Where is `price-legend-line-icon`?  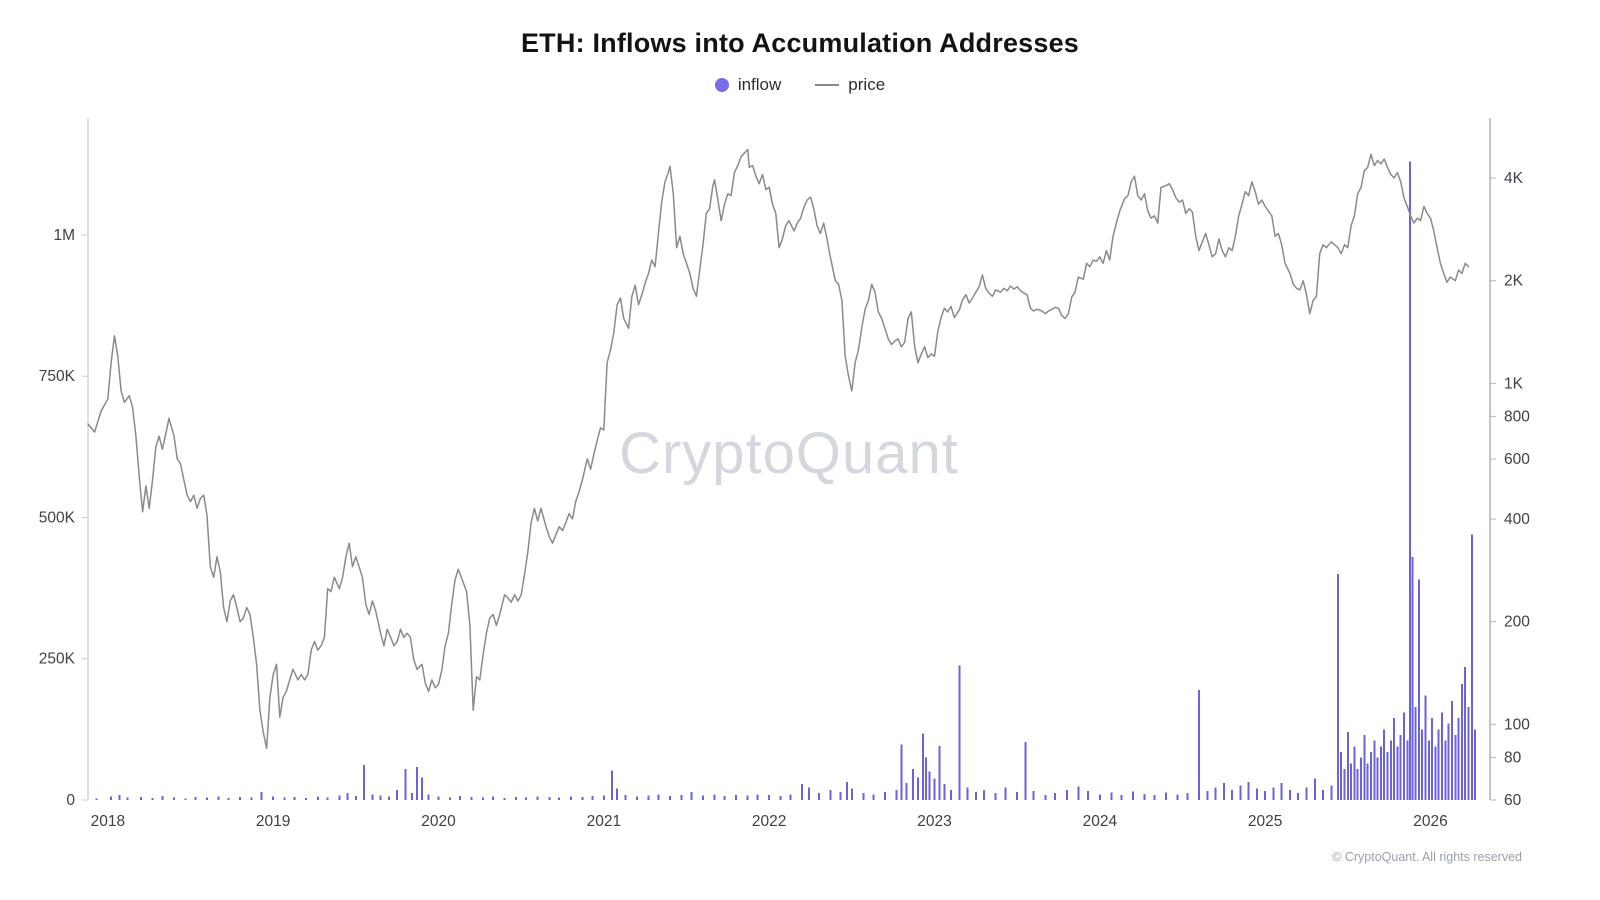 price-legend-line-icon is located at coordinates (827, 85).